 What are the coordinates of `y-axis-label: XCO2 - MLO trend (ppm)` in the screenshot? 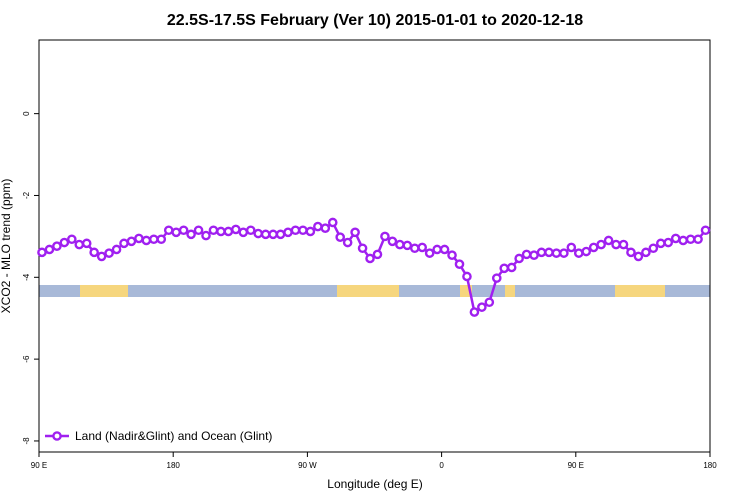 It's located at (6, 246).